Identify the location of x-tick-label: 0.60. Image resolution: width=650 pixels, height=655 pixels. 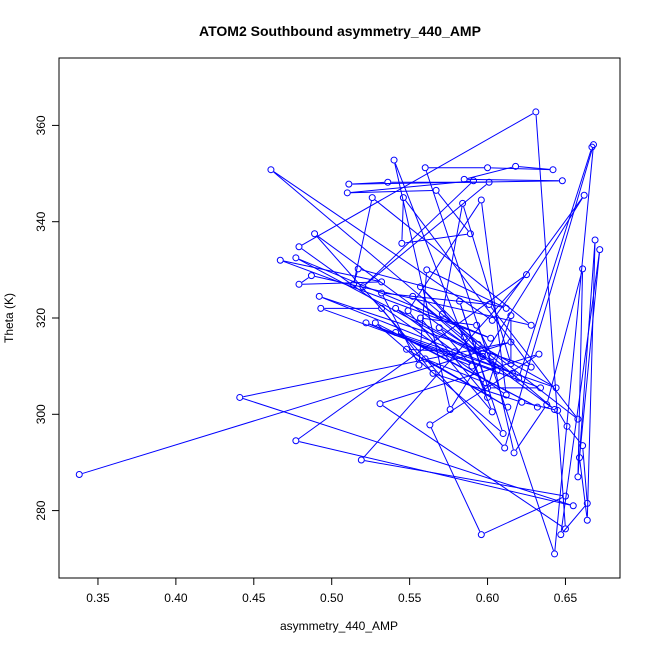
(488, 598).